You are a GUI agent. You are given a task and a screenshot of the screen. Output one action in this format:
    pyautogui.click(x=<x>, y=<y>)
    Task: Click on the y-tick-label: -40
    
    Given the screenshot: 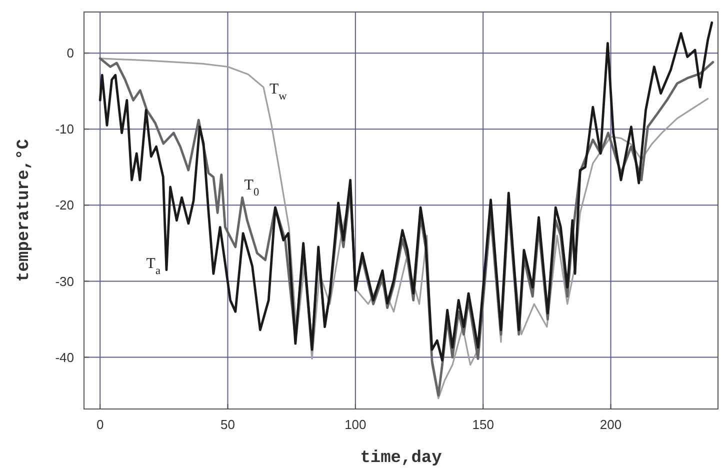 What is the action you would take?
    pyautogui.click(x=64, y=357)
    